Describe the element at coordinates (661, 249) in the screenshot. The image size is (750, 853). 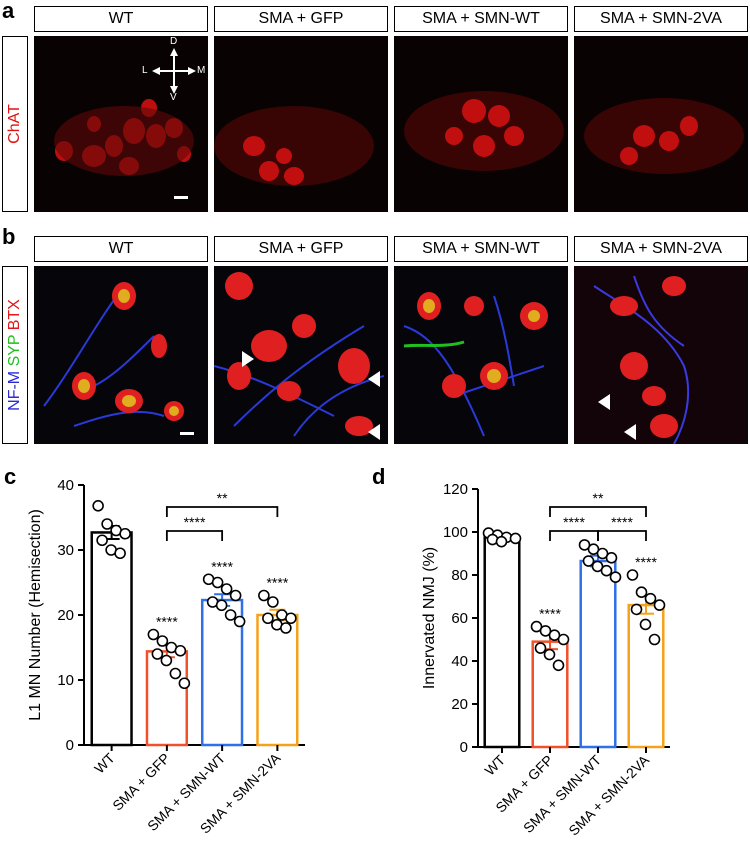
I see `panel-b-header-sma-smn-2va: SMA + SMN-2VA` at that location.